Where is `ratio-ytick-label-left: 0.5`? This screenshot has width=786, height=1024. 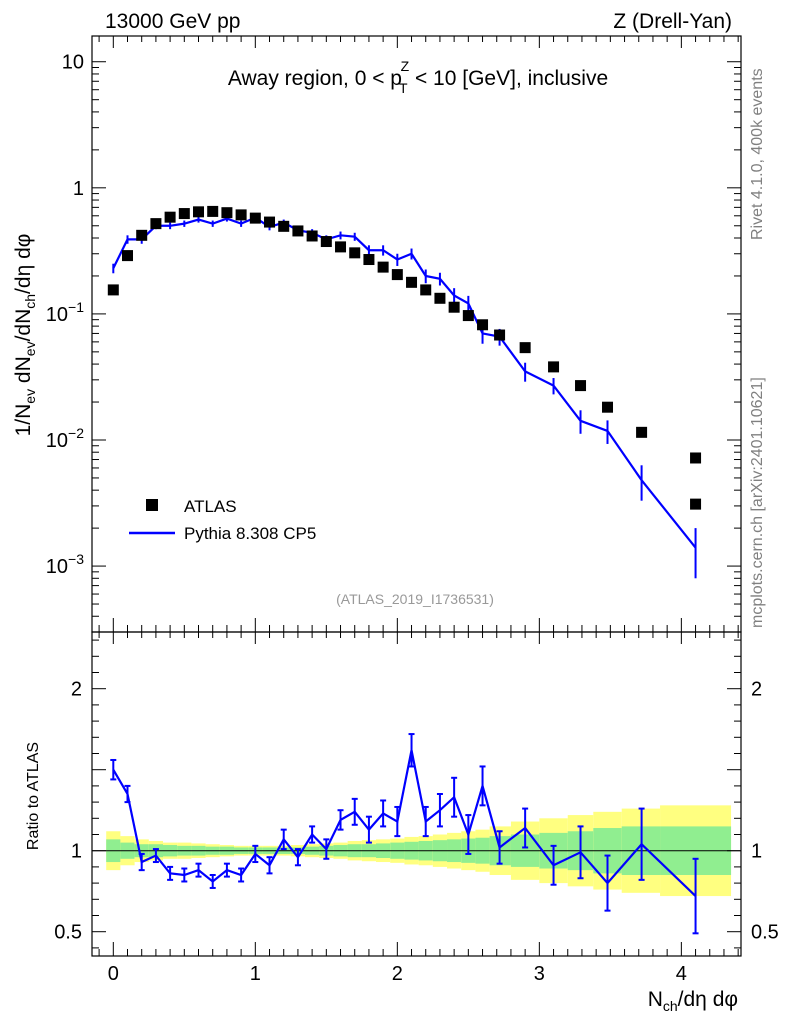
ratio-ytick-label-left: 0.5 is located at coordinates (68, 933).